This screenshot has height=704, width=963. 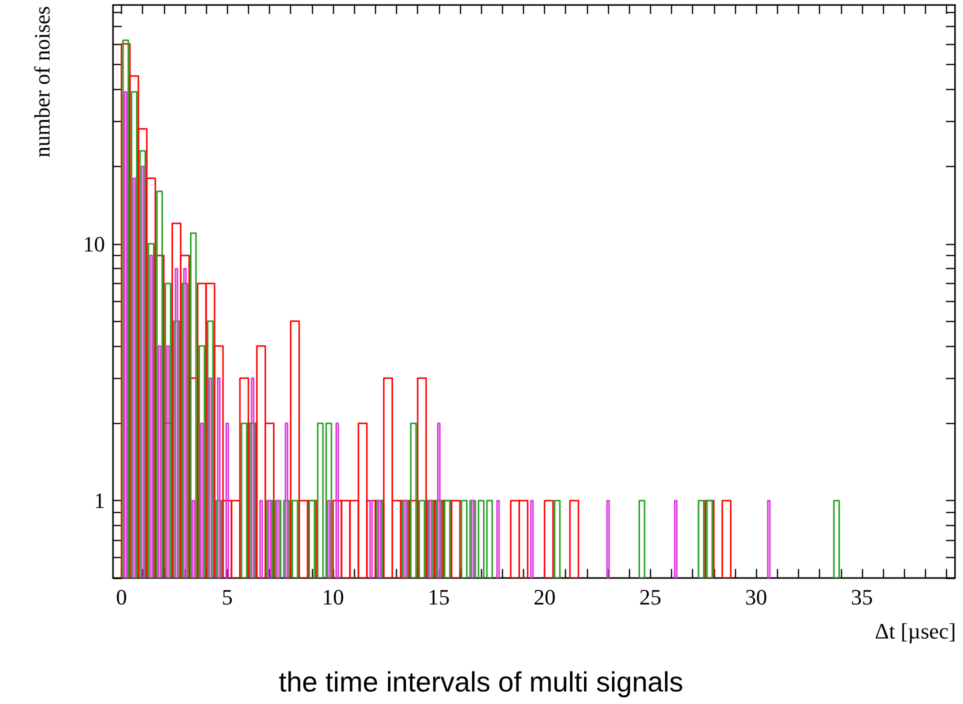 I want to click on y-tick-label: 1, so click(x=99, y=501).